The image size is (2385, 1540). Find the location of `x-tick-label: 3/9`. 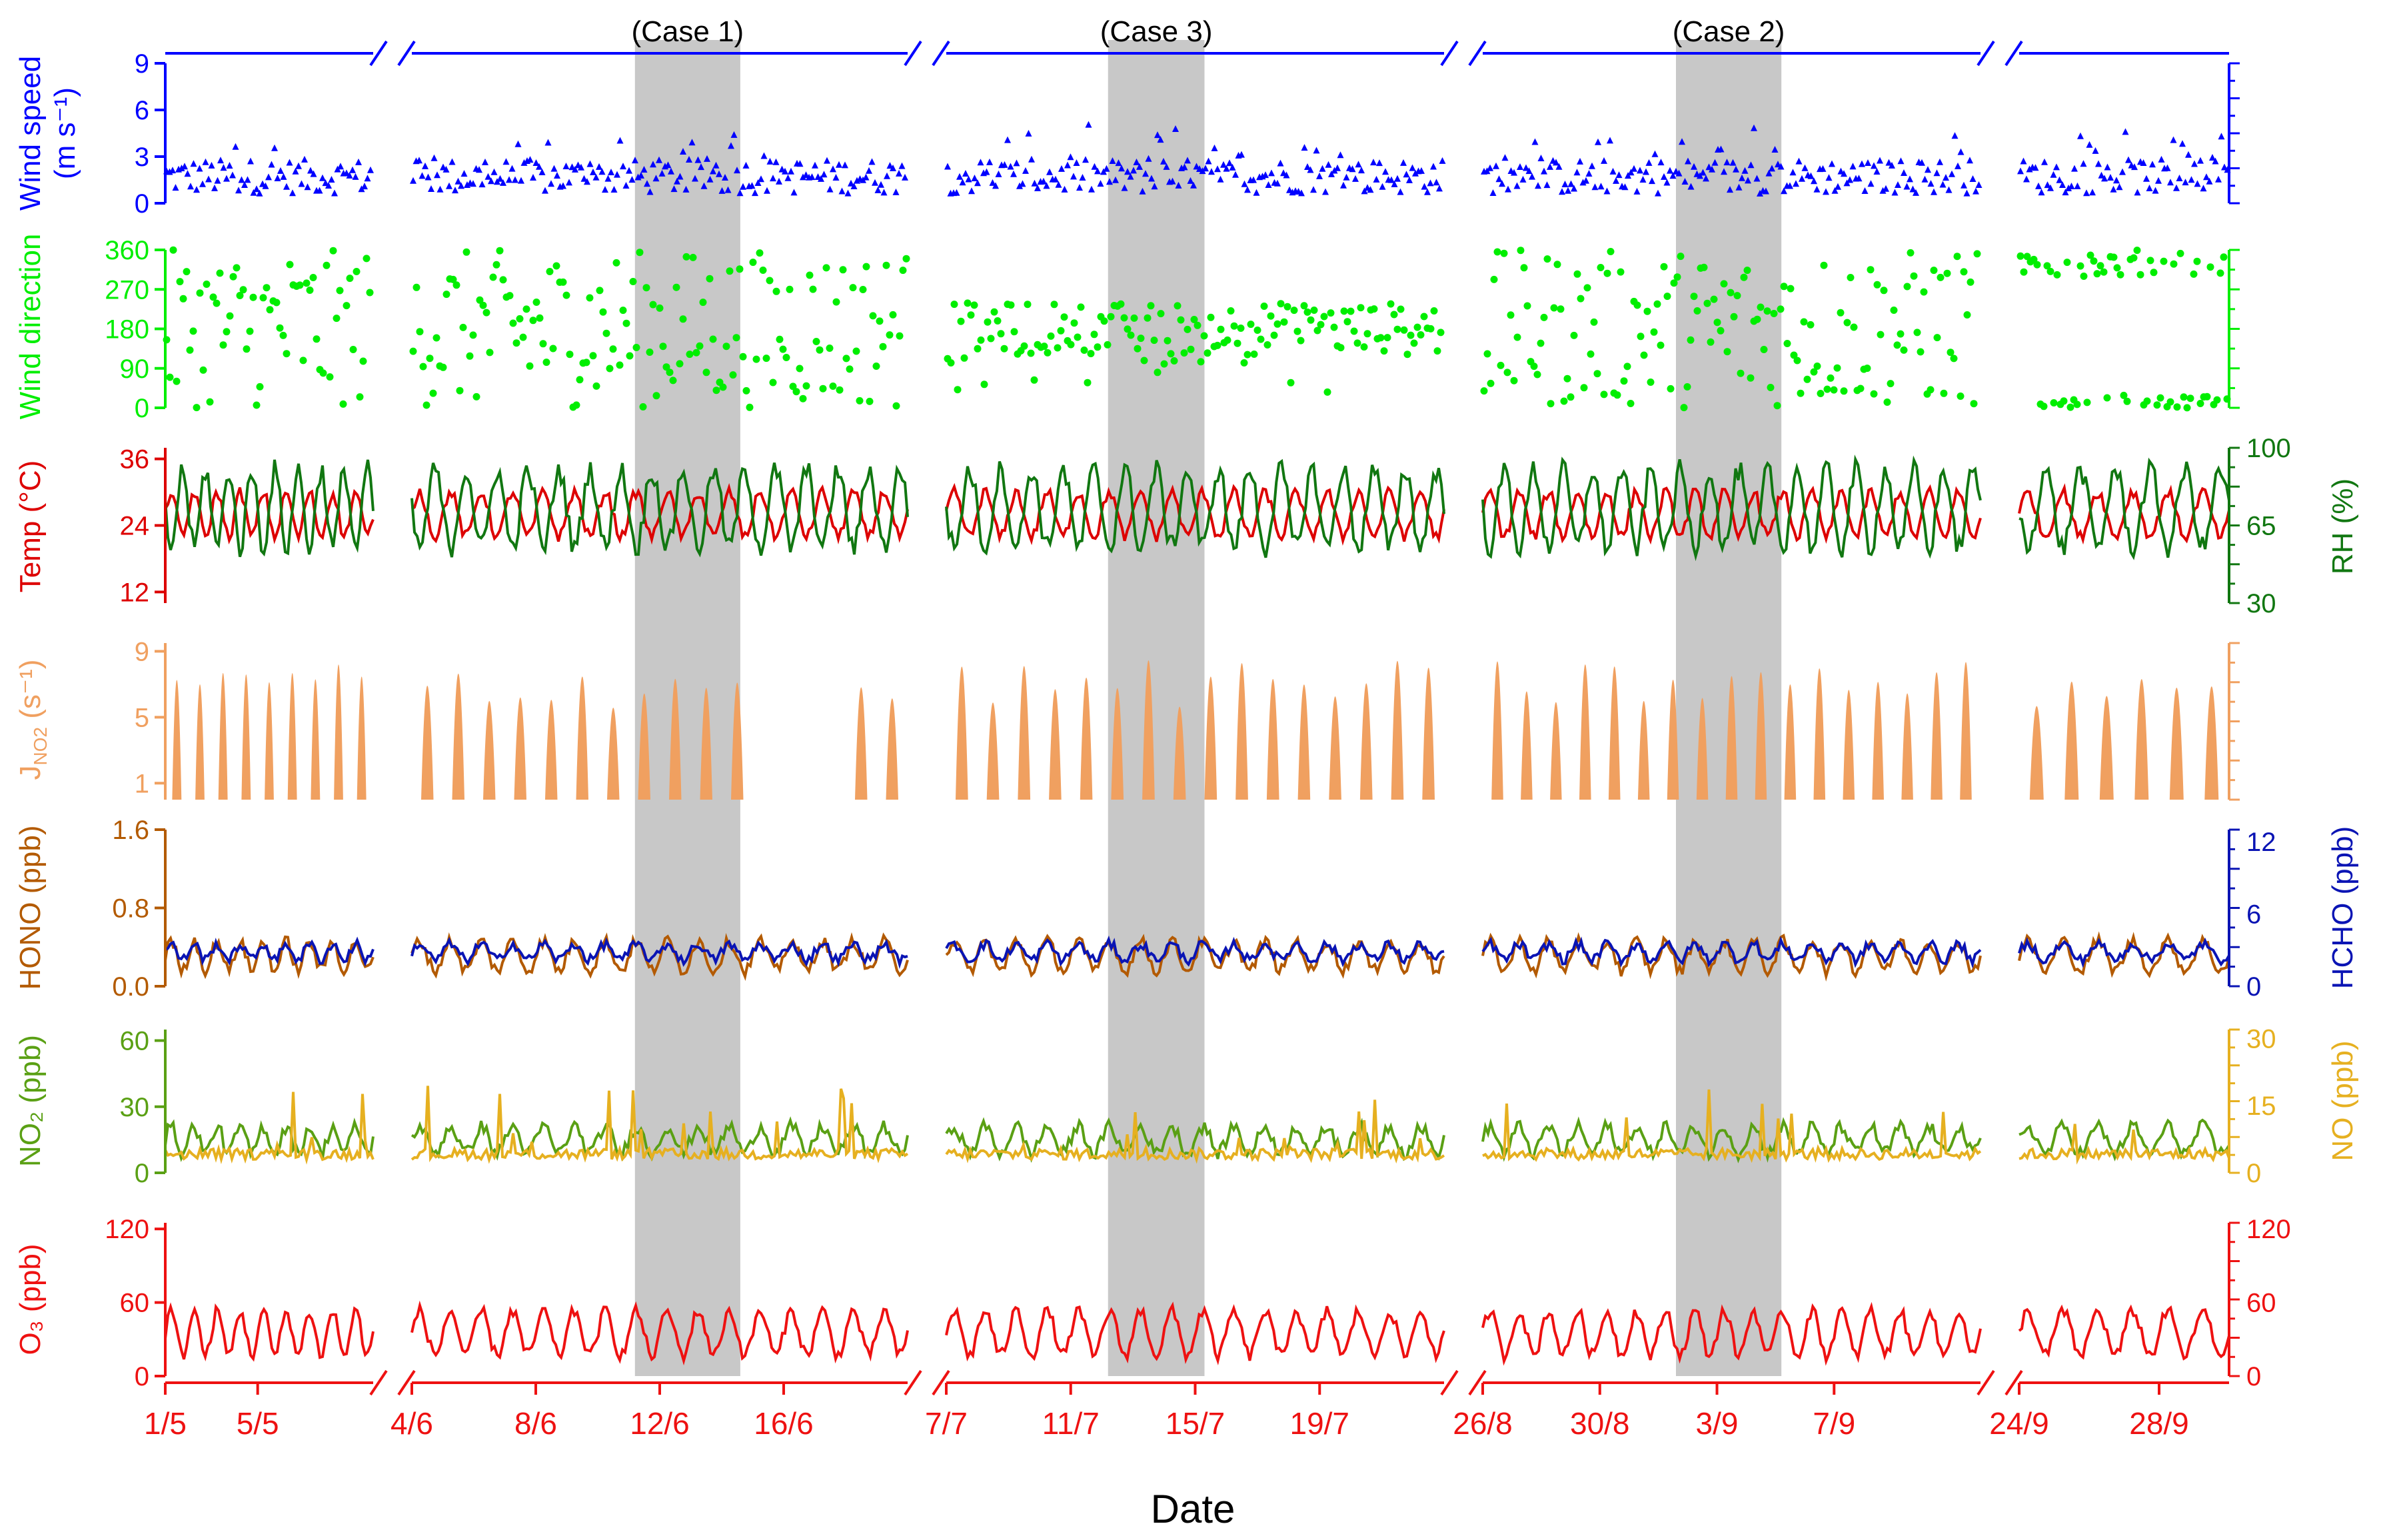

x-tick-label: 3/9 is located at coordinates (1718, 1423).